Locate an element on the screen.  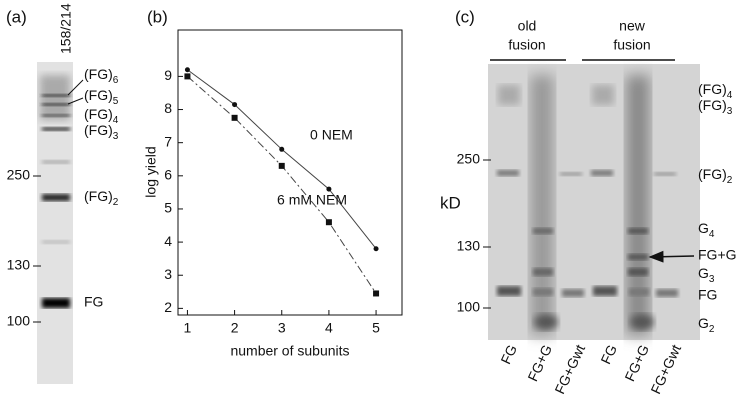
panel-label: (c) is located at coordinates (465, 16).